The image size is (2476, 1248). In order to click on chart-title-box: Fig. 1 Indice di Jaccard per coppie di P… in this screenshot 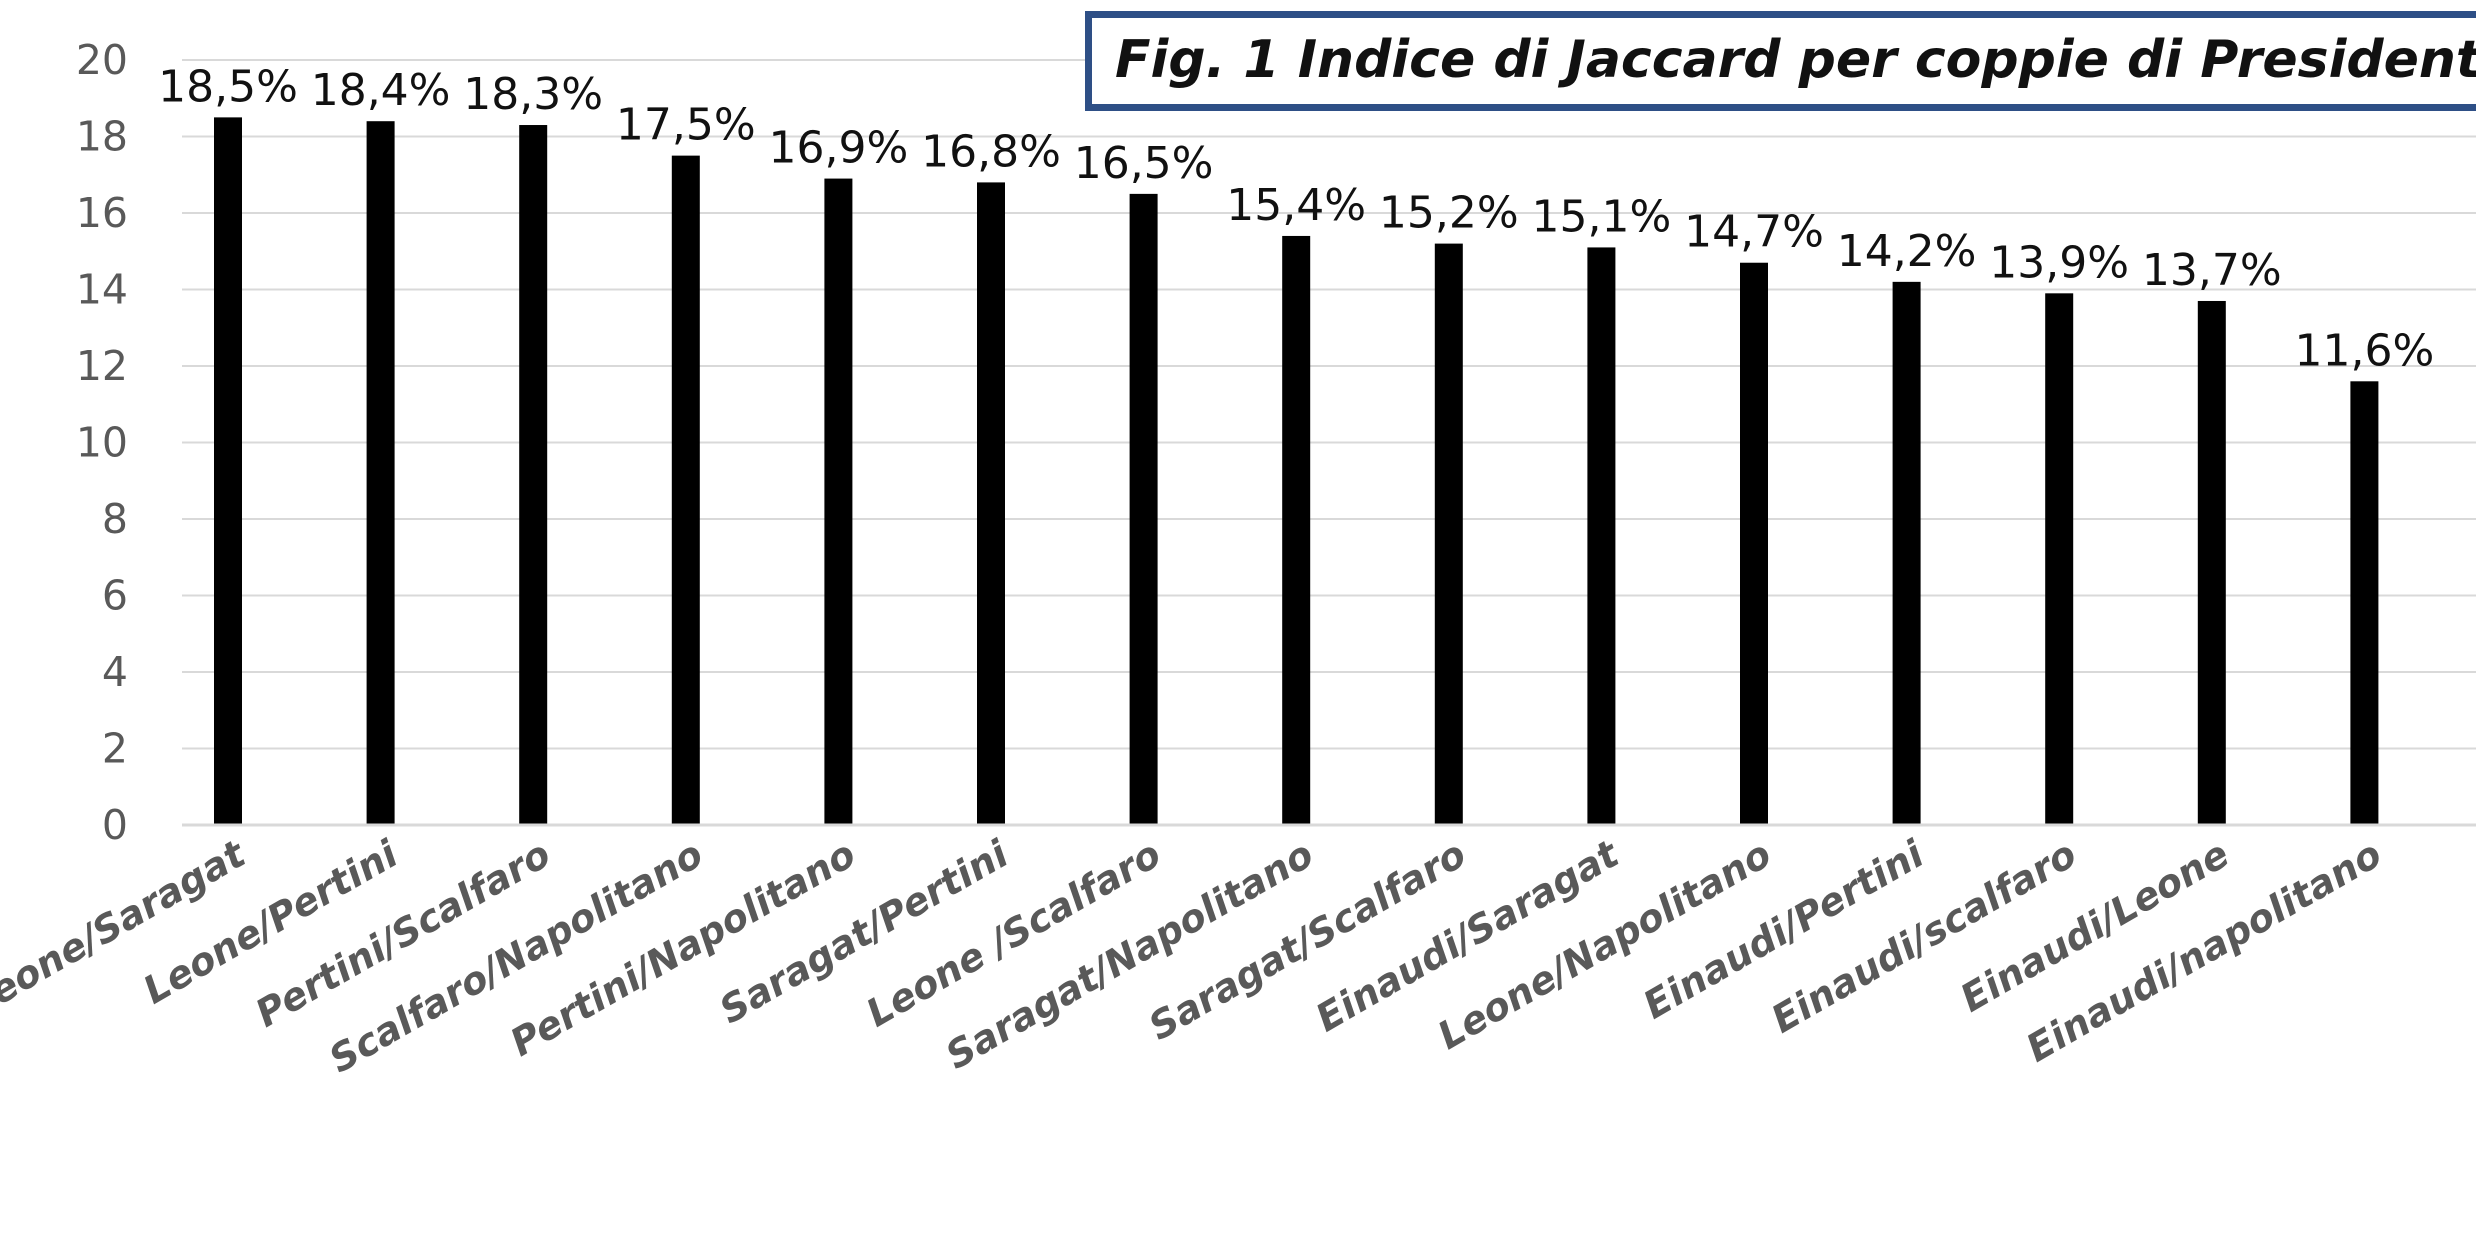, I will do `click(1780, 61)`.